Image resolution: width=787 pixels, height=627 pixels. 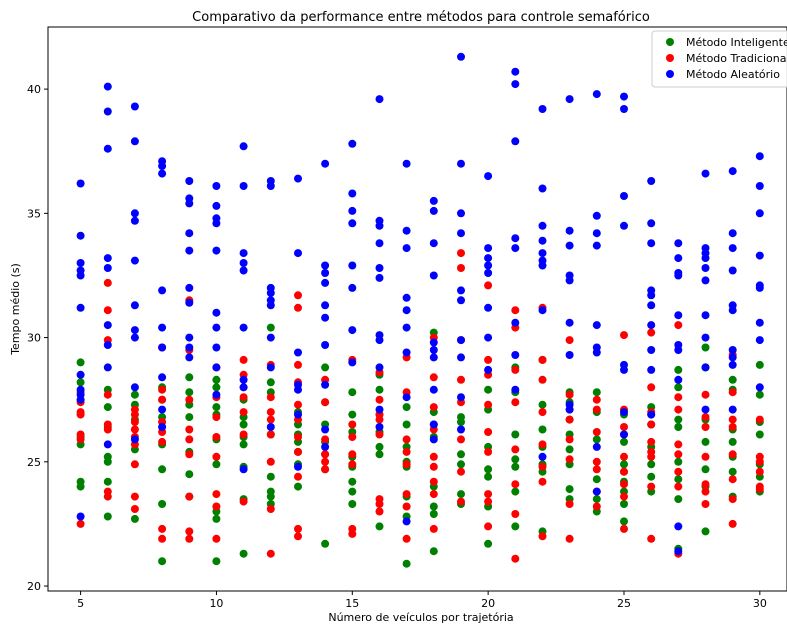 I want to click on y-tick-label: 25, so click(x=34, y=462).